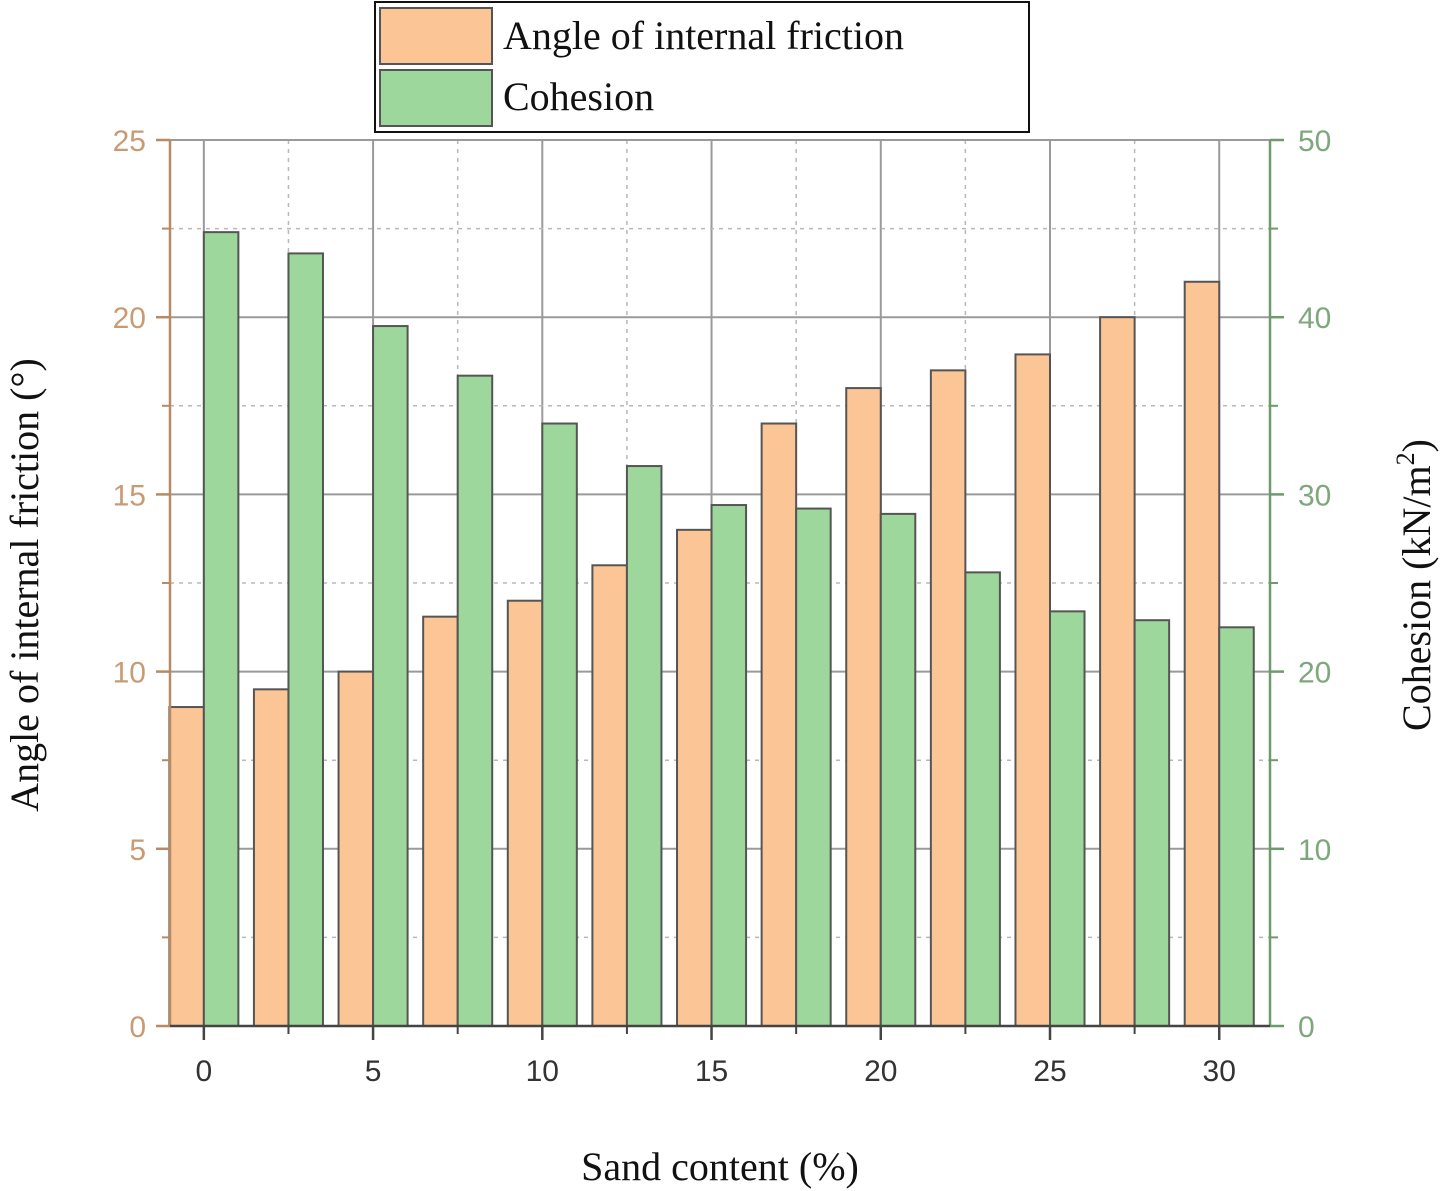 This screenshot has height=1191, width=1441. What do you see at coordinates (703, 35) in the screenshot?
I see `legend-label-friction: Angle of internal friction` at bounding box center [703, 35].